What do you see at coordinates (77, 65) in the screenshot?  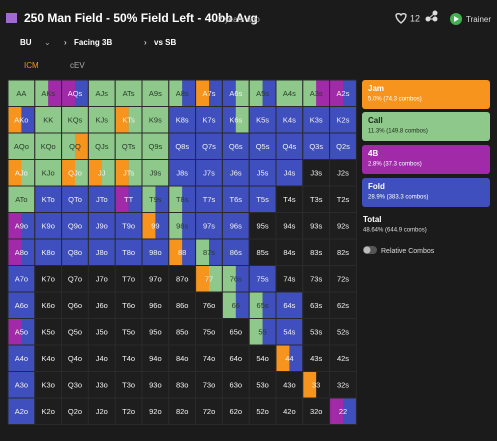 I see `tab: cEV` at bounding box center [77, 65].